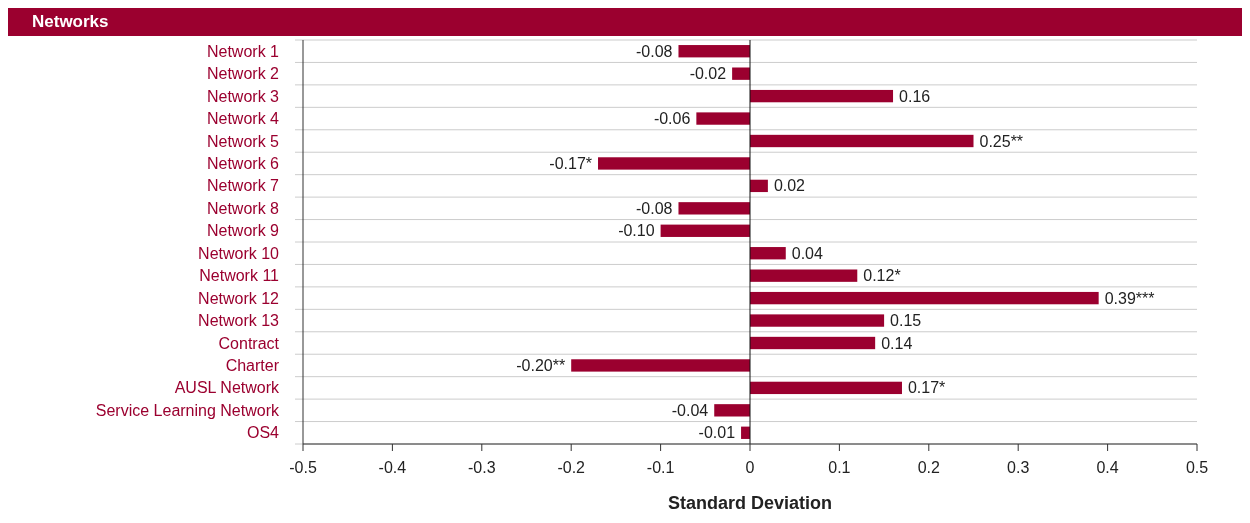 This screenshot has height=523, width=1250. Describe the element at coordinates (1129, 298) in the screenshot. I see `data-label: 0.39***` at that location.